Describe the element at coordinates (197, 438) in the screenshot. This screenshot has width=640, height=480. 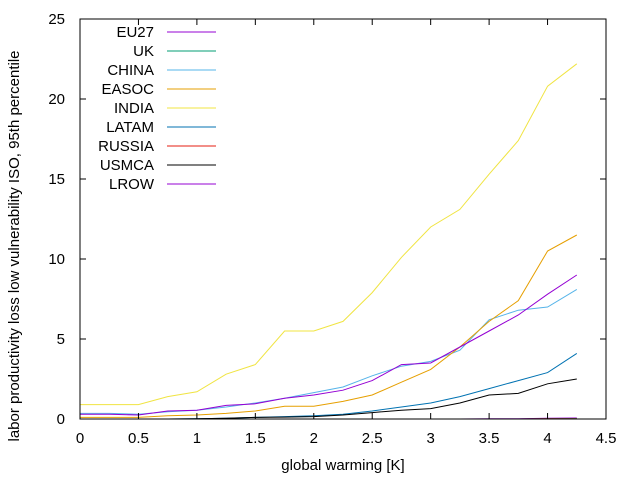
I see `x-tick-label: 1` at that location.